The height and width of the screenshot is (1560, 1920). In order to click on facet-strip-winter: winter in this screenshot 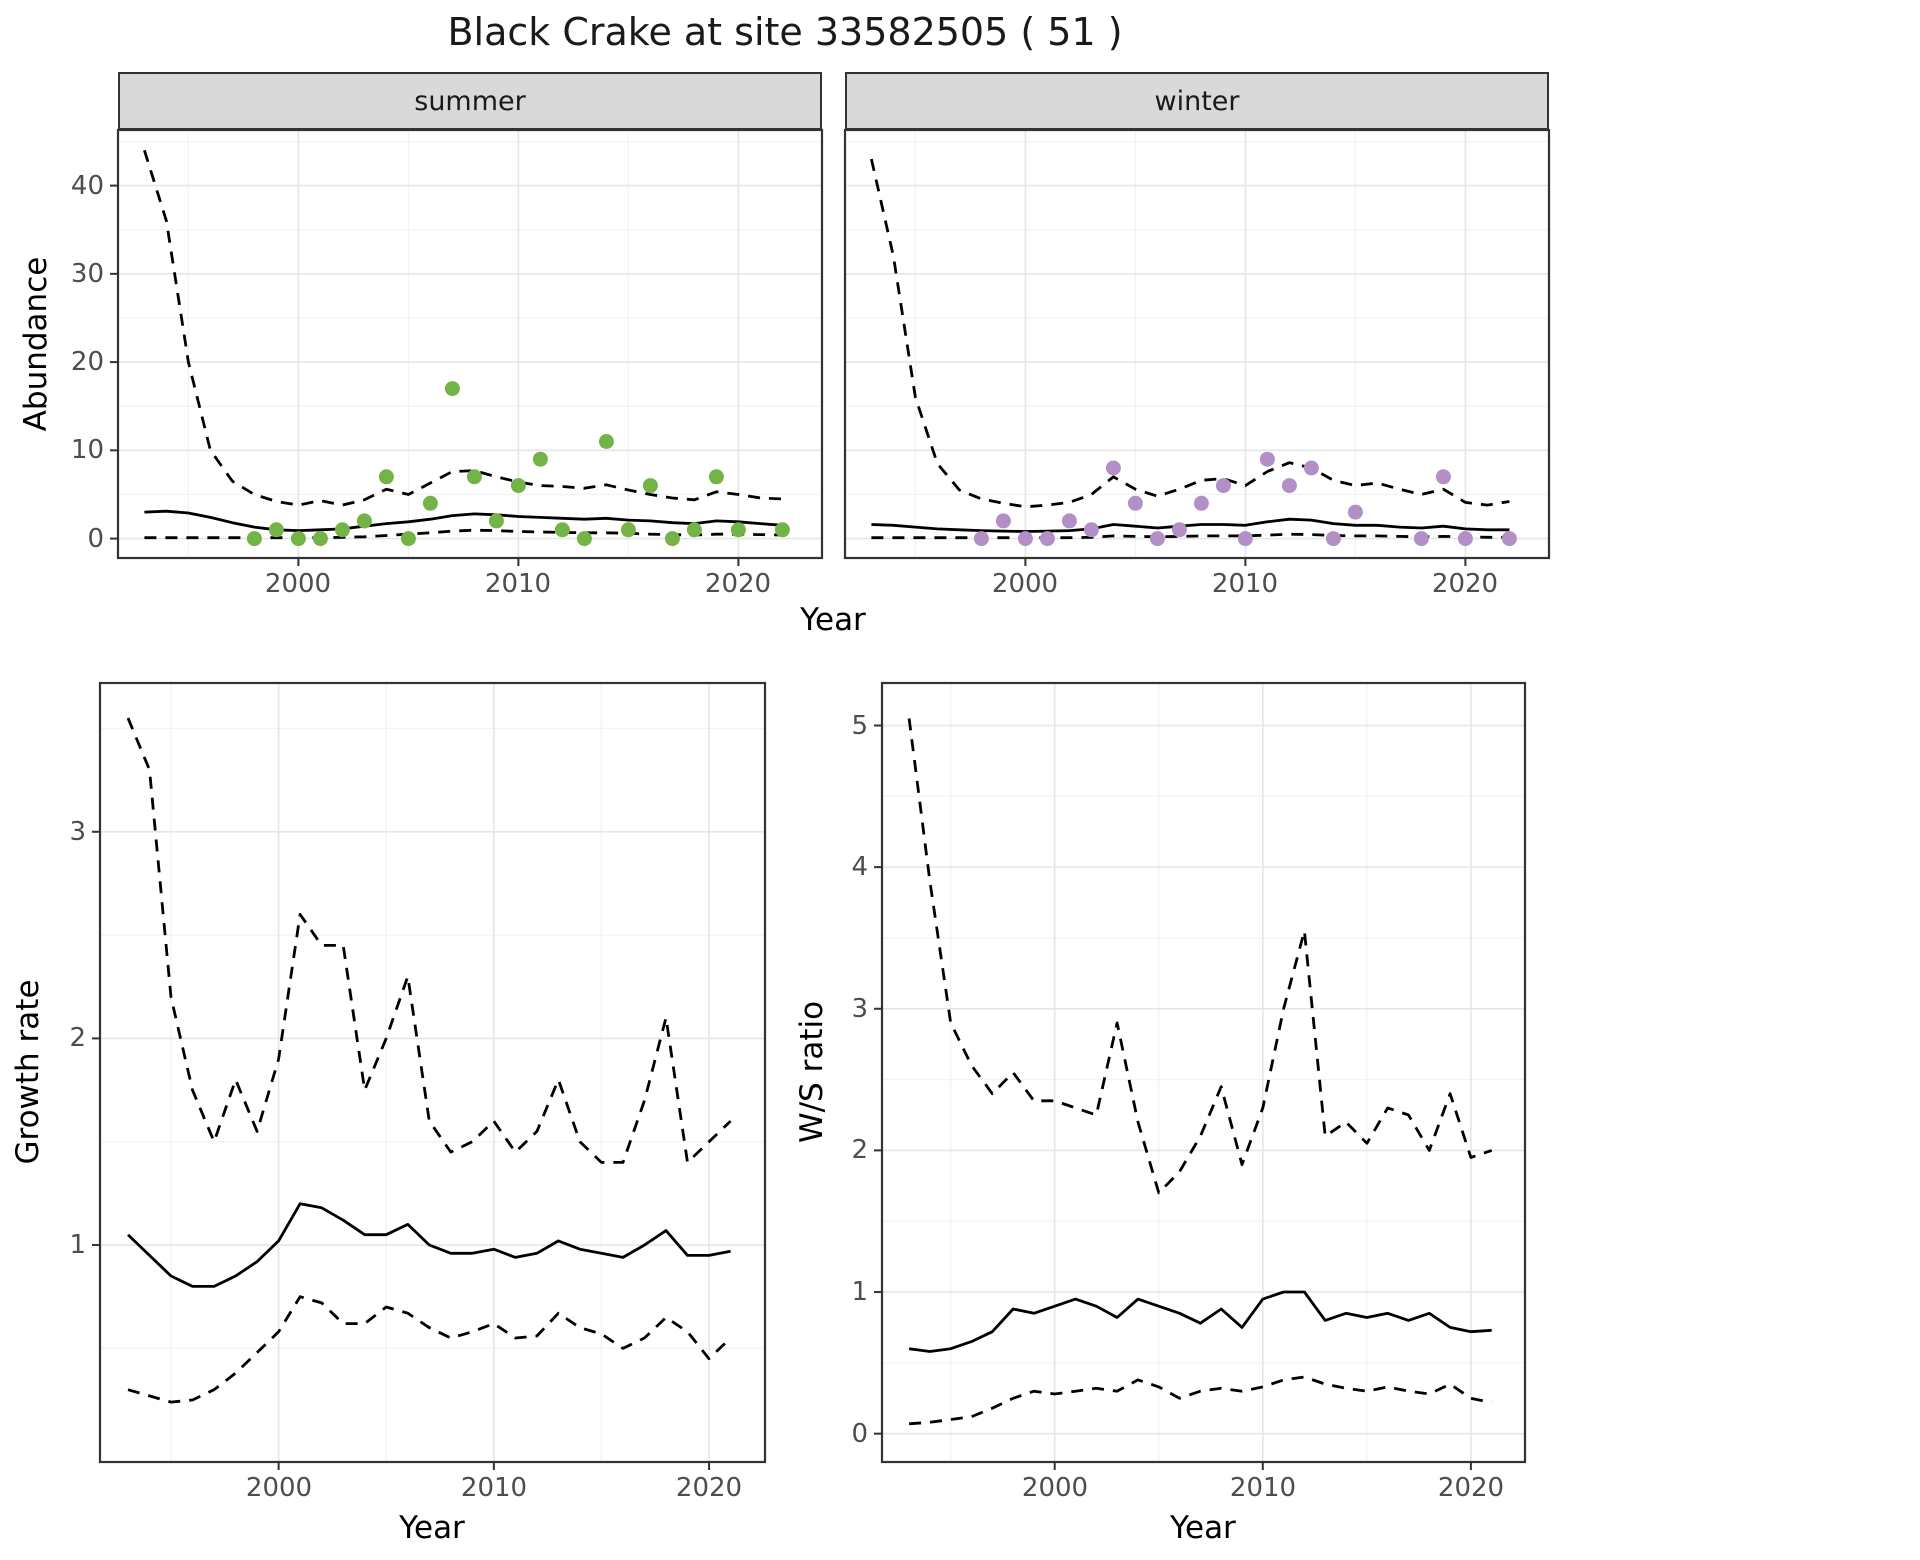, I will do `click(1197, 101)`.